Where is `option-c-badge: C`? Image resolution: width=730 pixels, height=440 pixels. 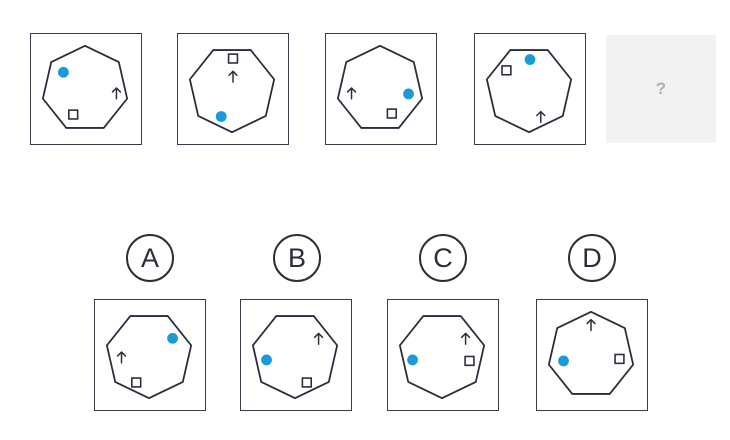 option-c-badge: C is located at coordinates (443, 258).